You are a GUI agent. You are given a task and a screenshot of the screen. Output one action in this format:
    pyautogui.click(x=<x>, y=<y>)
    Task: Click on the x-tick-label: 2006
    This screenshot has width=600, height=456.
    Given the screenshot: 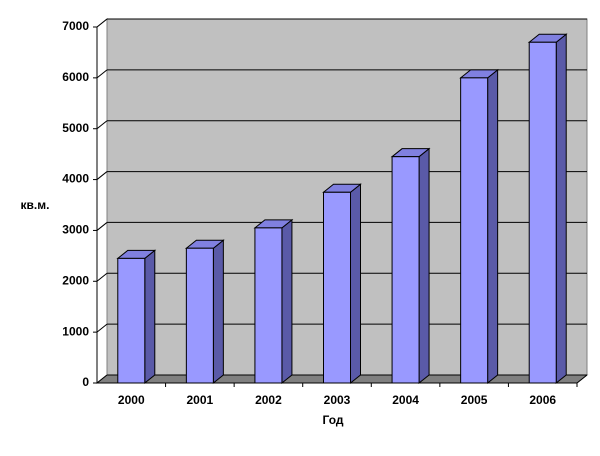 What is the action you would take?
    pyautogui.click(x=542, y=400)
    